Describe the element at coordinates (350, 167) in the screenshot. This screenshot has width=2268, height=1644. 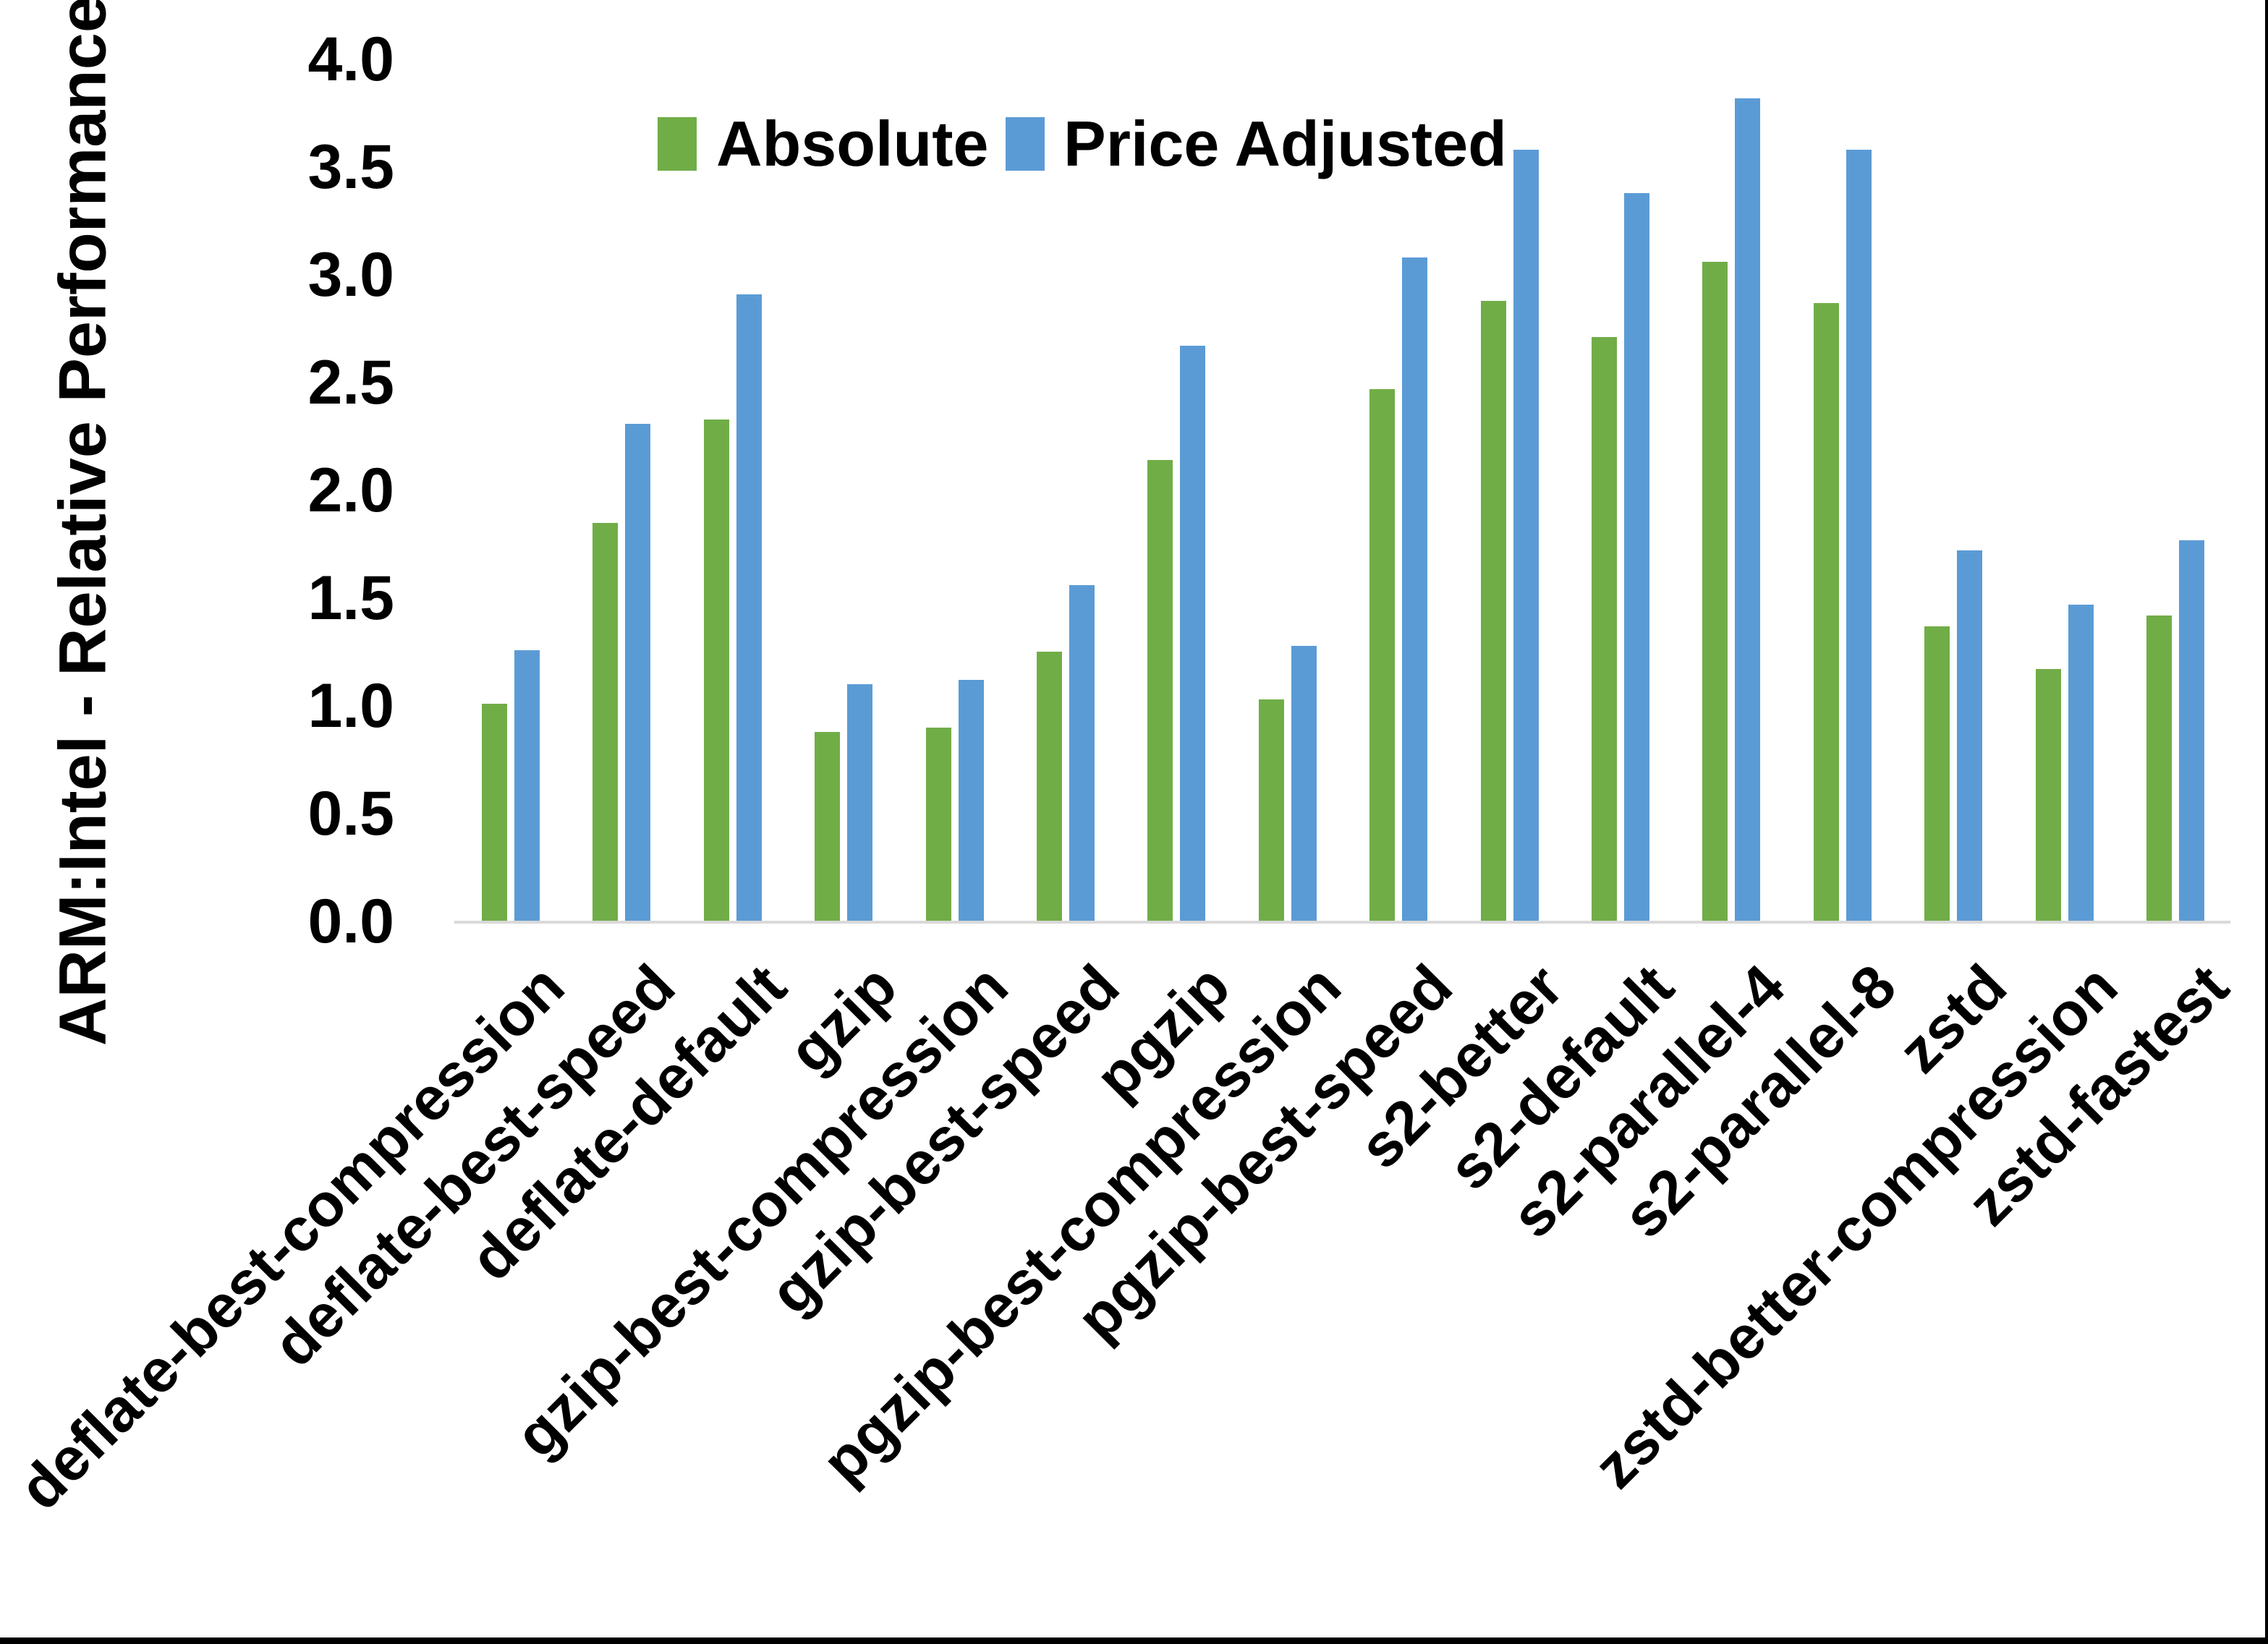
I see `y-tick-label-3.5: 3.5` at that location.